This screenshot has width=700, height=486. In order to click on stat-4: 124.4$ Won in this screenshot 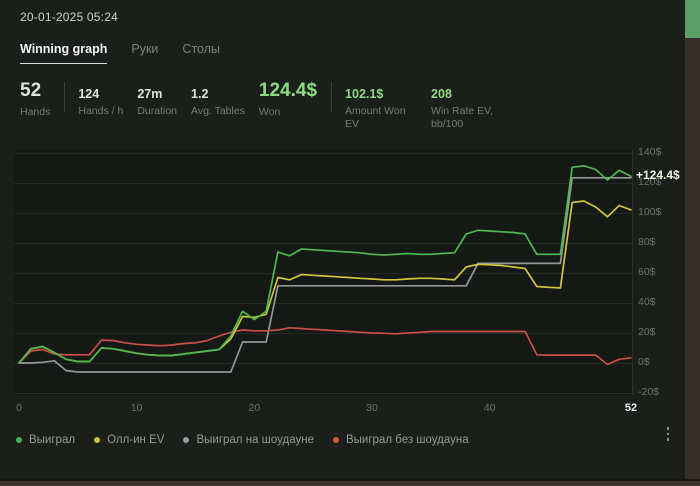, I will do `click(288, 99)`.